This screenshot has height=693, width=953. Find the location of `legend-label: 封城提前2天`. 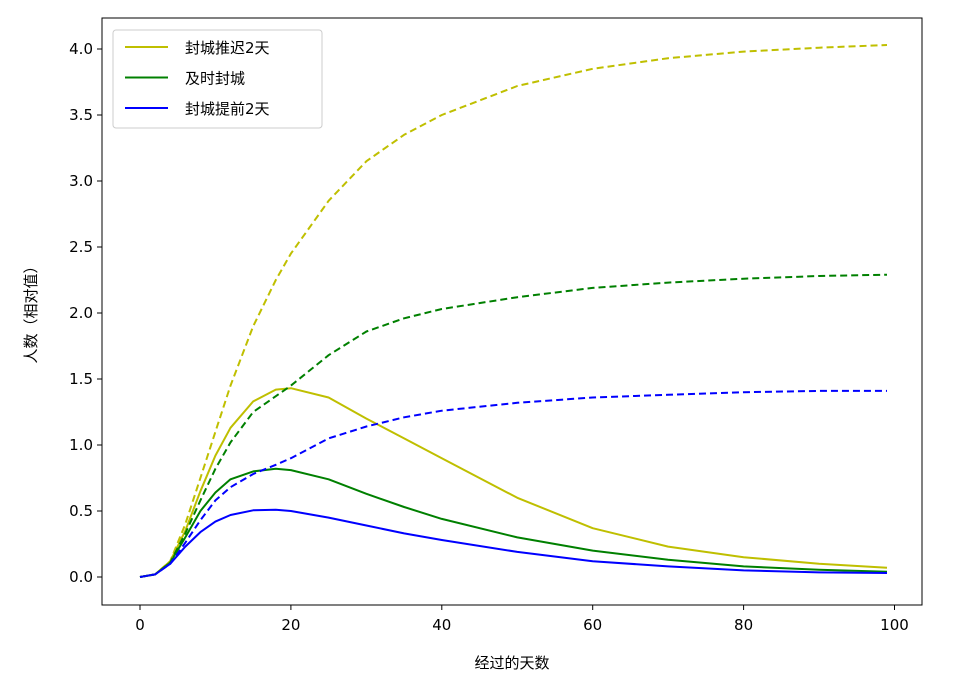

legend-label: 封城提前2天 is located at coordinates (227, 109).